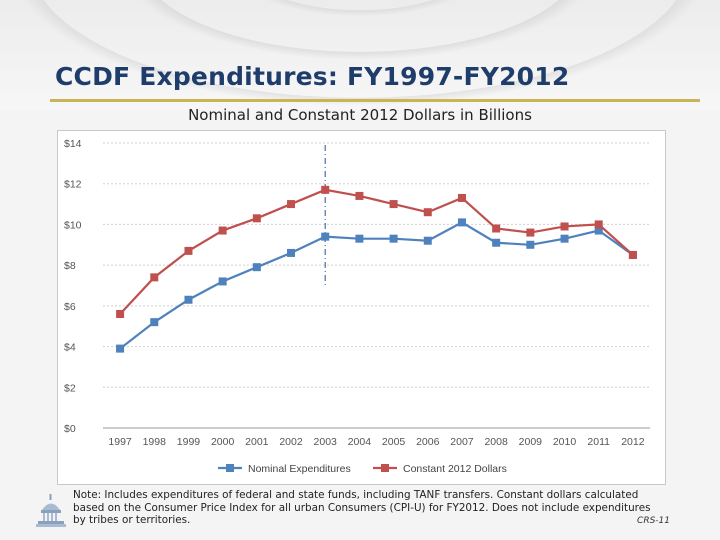  Describe the element at coordinates (70, 266) in the screenshot. I see `y-tick-label: $8` at that location.